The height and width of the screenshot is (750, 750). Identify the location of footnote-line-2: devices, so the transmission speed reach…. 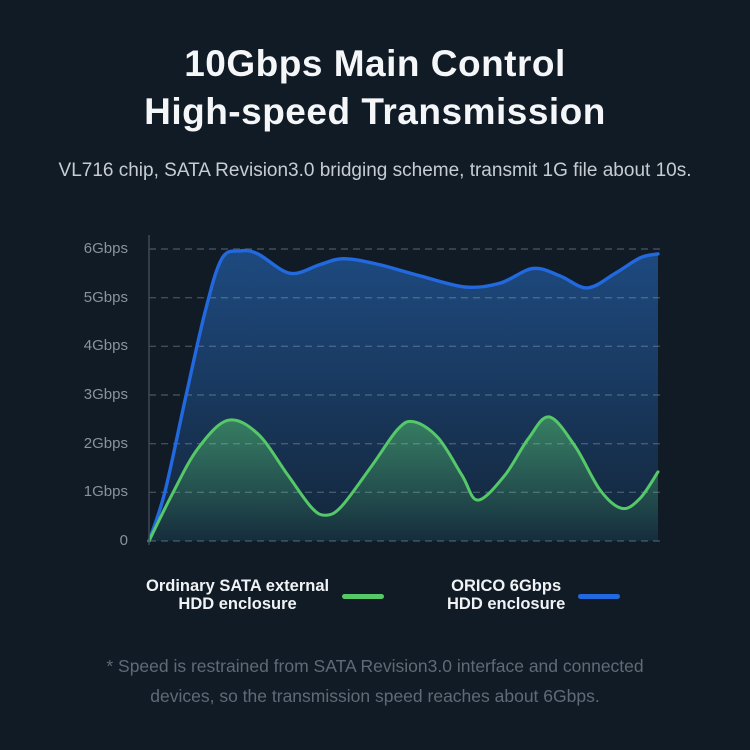
(375, 696).